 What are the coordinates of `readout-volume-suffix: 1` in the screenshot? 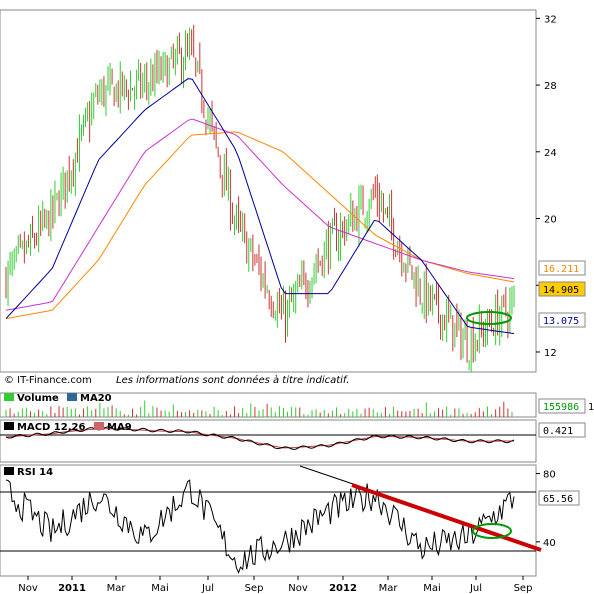 It's located at (591, 407).